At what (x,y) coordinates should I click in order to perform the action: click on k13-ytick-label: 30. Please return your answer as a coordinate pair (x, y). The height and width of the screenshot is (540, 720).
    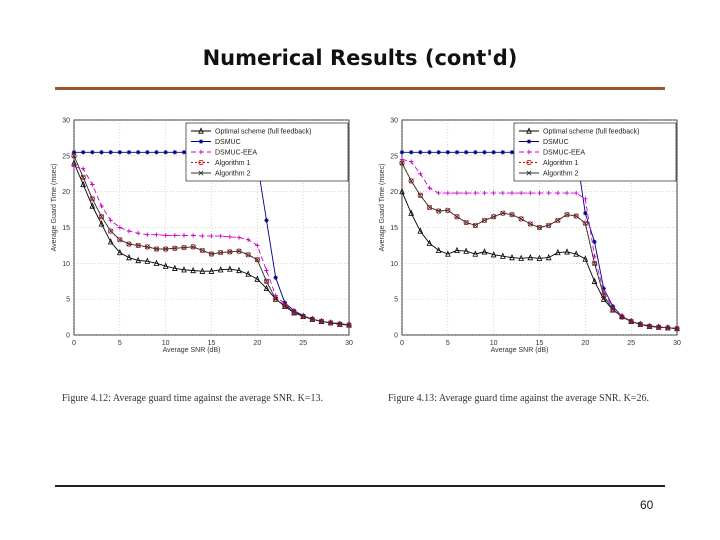
    Looking at the image, I should click on (66, 121).